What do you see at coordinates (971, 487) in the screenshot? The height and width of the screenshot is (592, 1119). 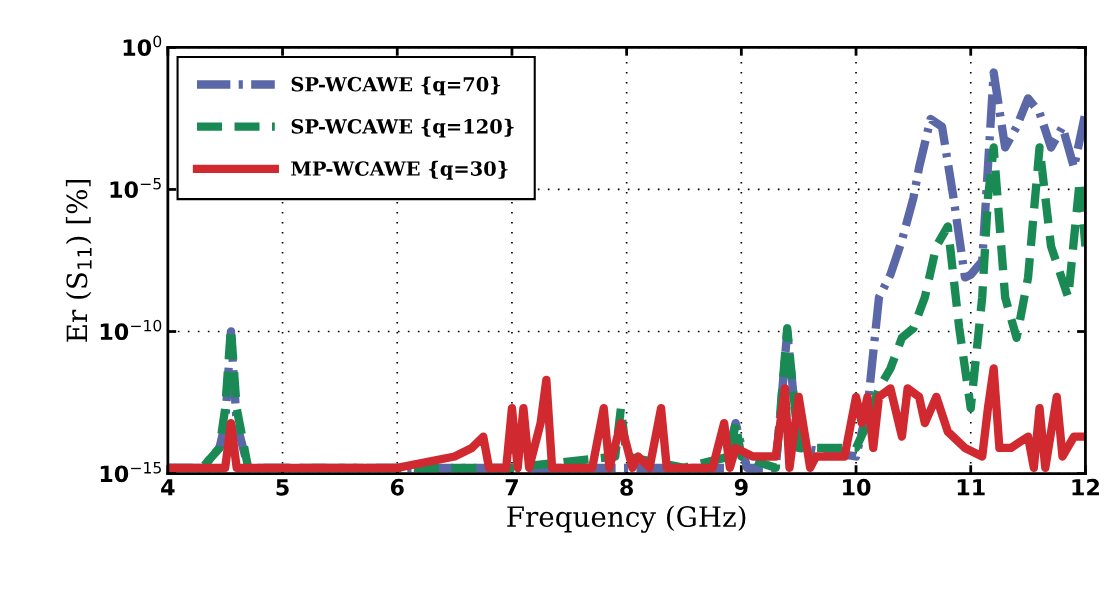 I see `x-tick-label: 11` at bounding box center [971, 487].